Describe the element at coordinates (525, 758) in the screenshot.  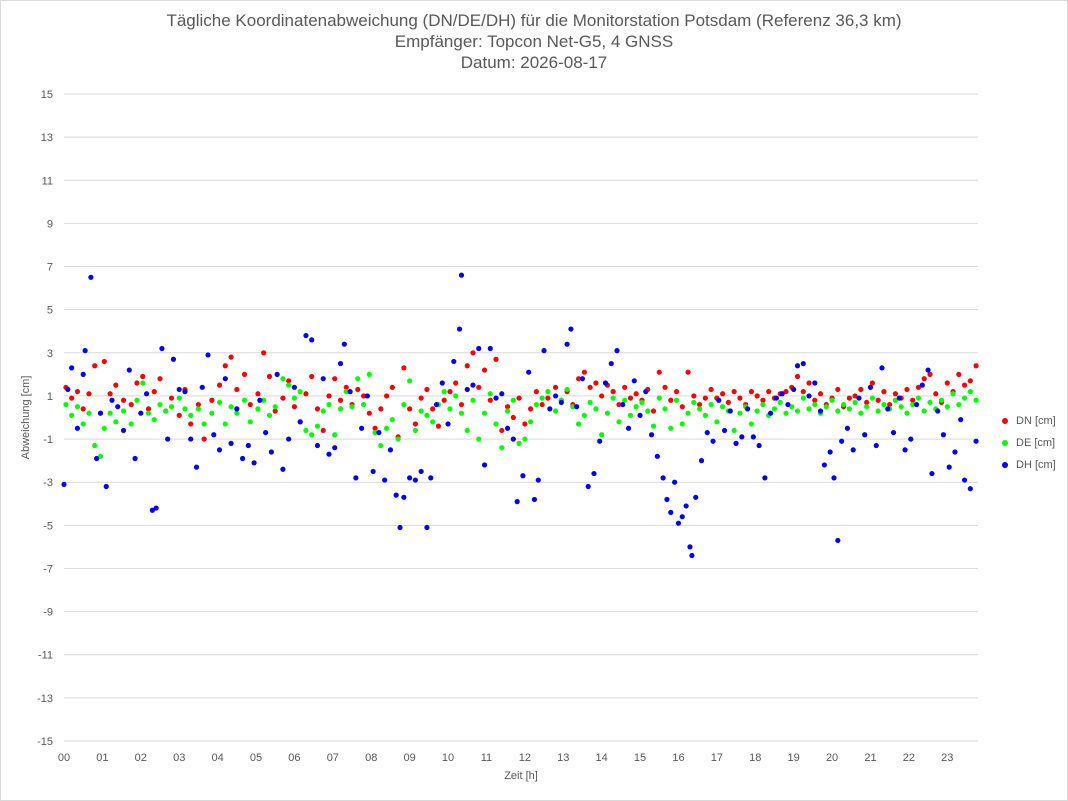
I see `x-tick-label: 12` at that location.